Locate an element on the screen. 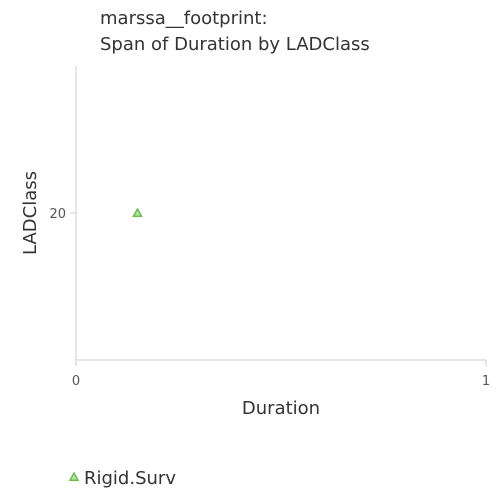 The image size is (500, 500). chart-title-line-2: Span of Duration by LADClass is located at coordinates (235, 44).